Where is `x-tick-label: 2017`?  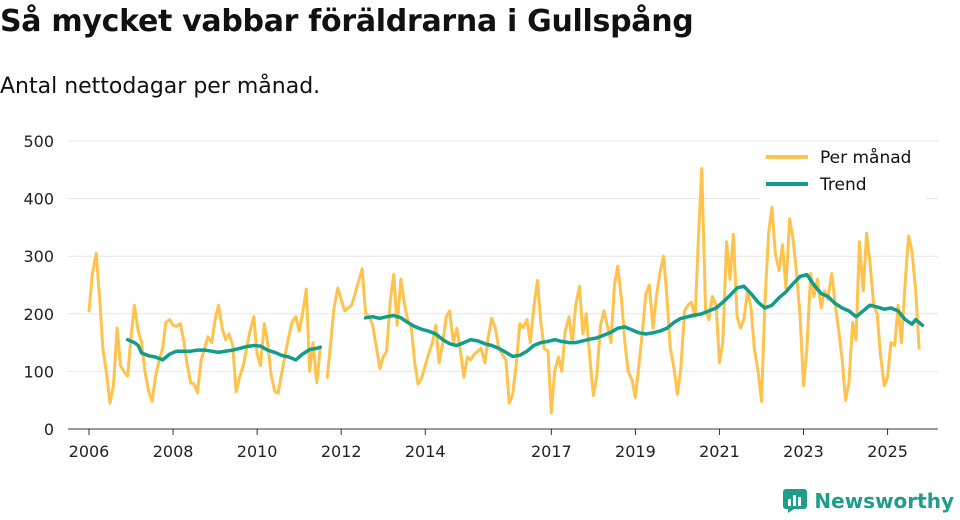
x-tick-label: 2017 is located at coordinates (551, 451).